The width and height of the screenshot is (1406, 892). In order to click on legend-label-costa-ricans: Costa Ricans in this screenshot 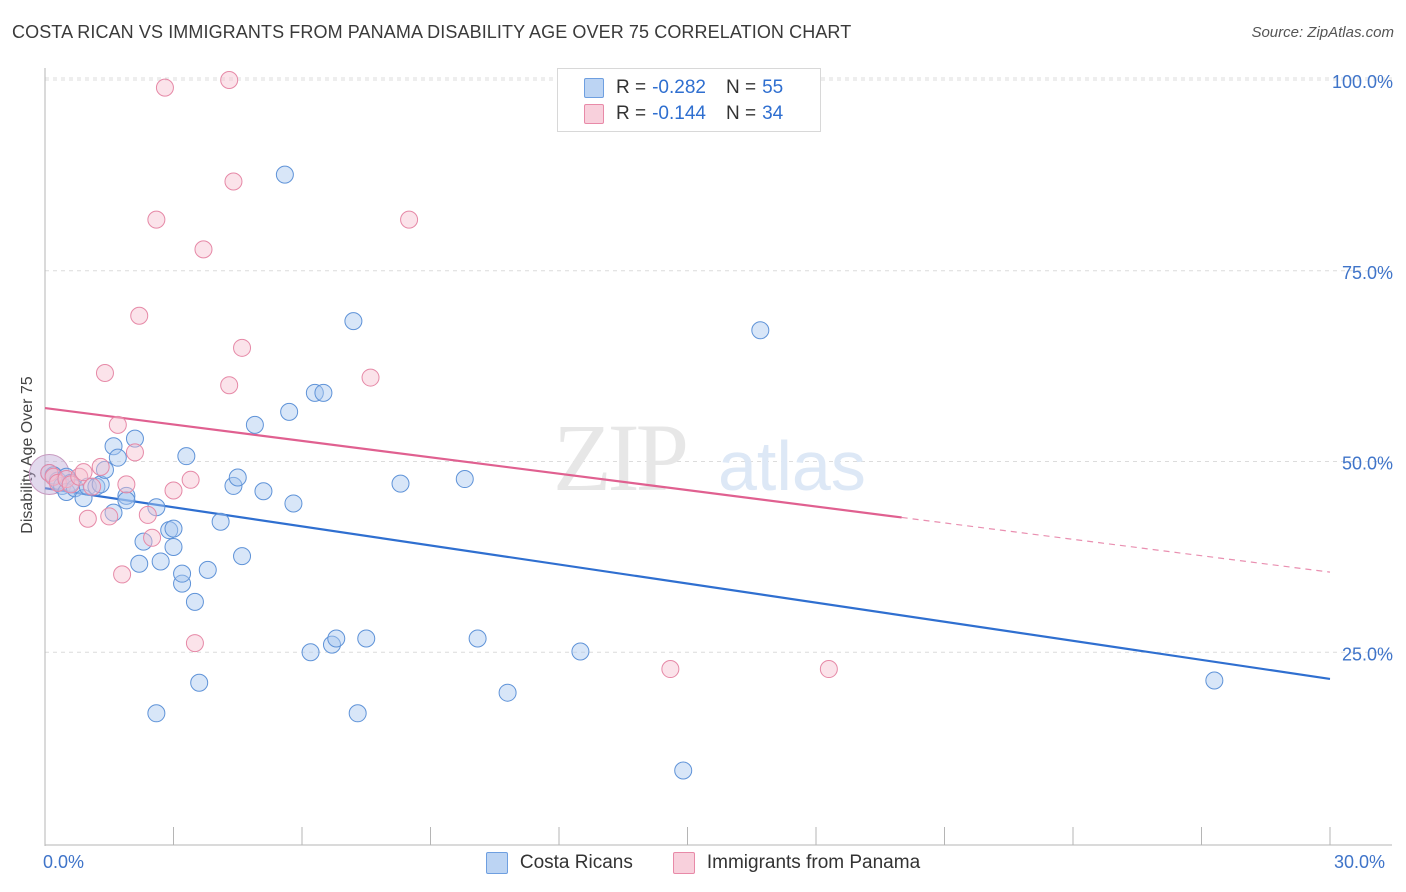, I will do `click(576, 862)`.